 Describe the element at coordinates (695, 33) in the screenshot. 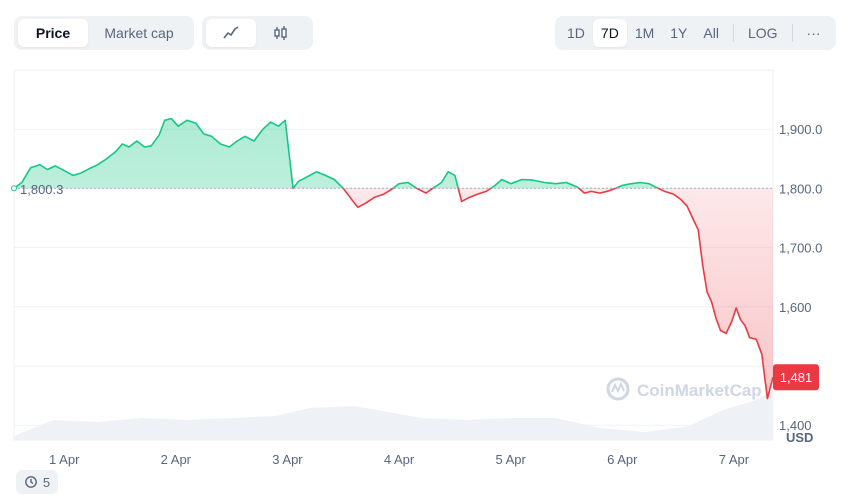

I see `time-range-toggle: 1D 7D 1M 1Y All LOG ···` at that location.